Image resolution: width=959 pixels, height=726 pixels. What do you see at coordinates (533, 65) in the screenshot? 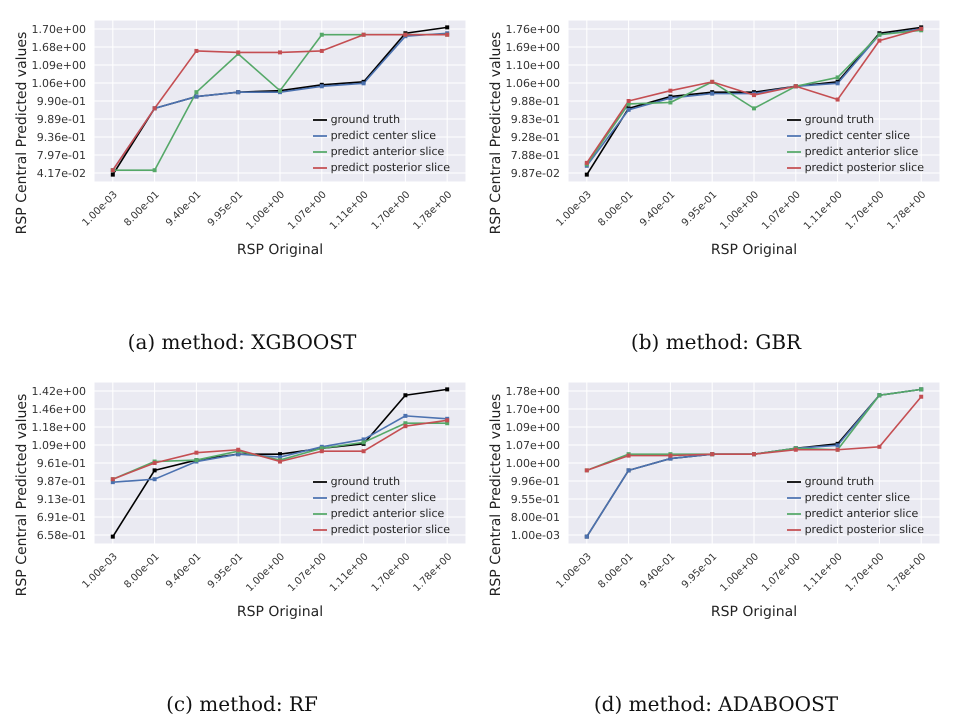
I see `category-label: 1.10e+00` at bounding box center [533, 65].